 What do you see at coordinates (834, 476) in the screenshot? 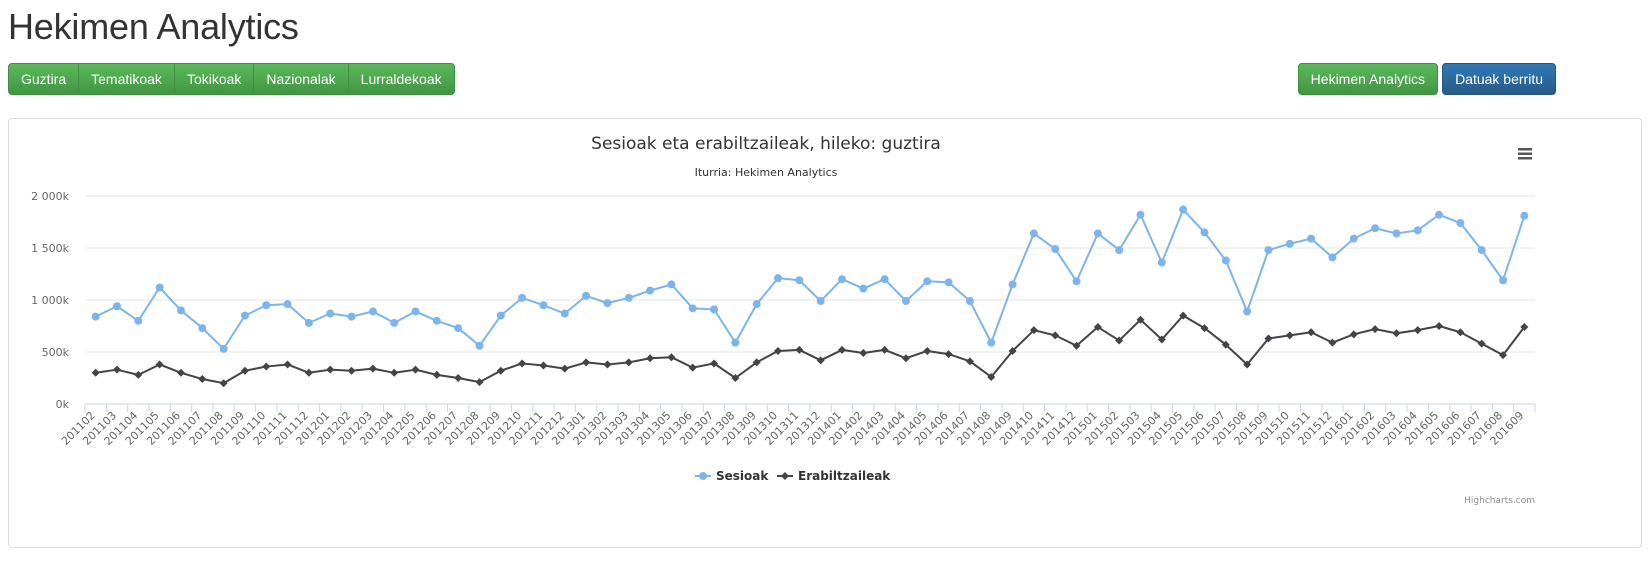
I see `legend-item-erabiltzaileak: Erabiltzaileak` at bounding box center [834, 476].